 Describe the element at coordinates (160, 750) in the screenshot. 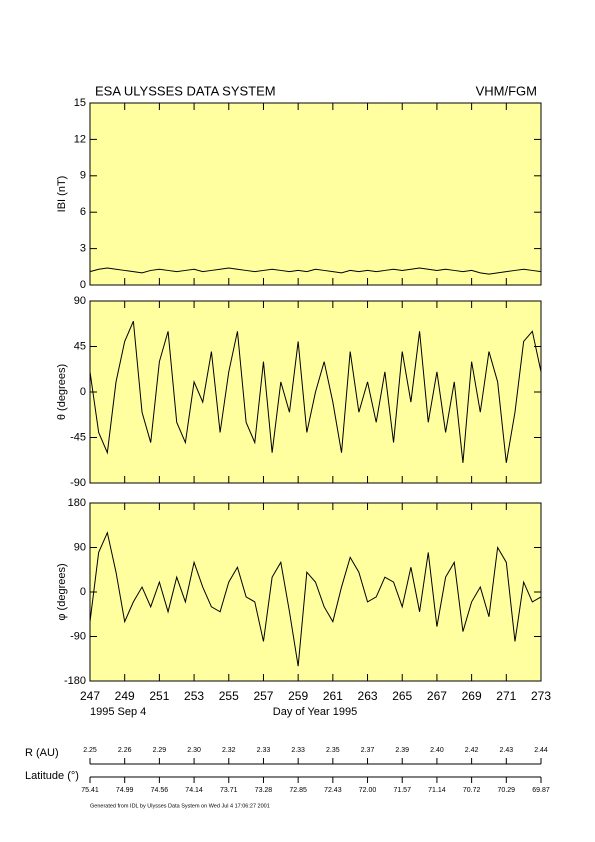

I see `r-value: 2.29` at that location.